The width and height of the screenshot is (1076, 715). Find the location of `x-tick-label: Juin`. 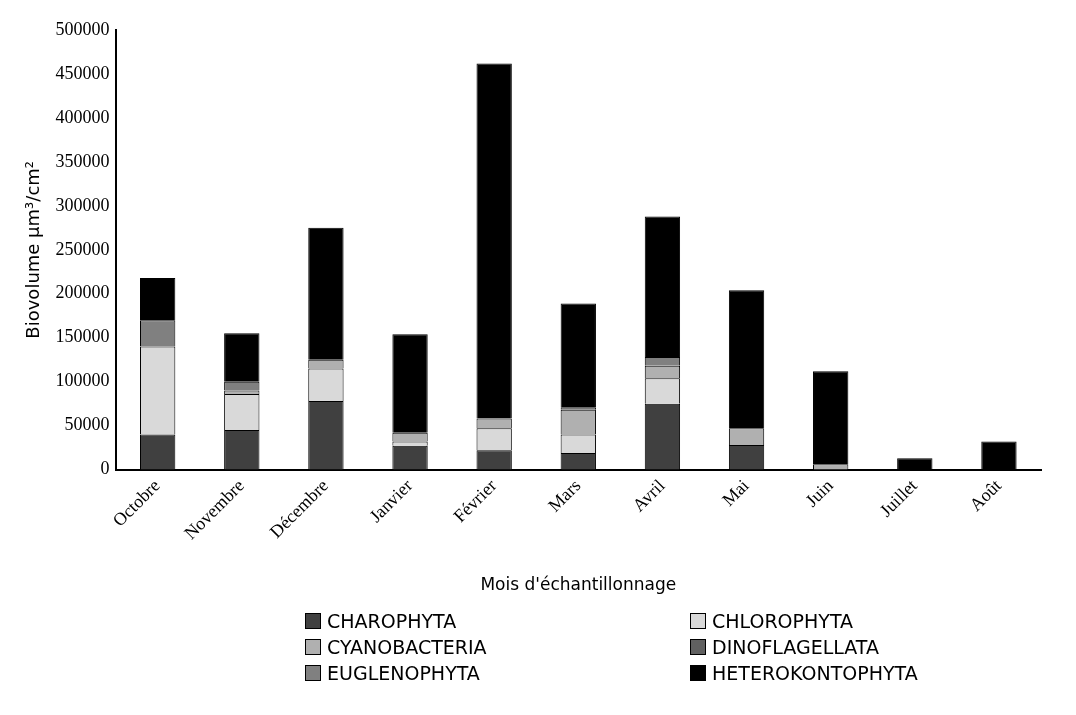

x-tick-label: Juin is located at coordinates (819, 493).